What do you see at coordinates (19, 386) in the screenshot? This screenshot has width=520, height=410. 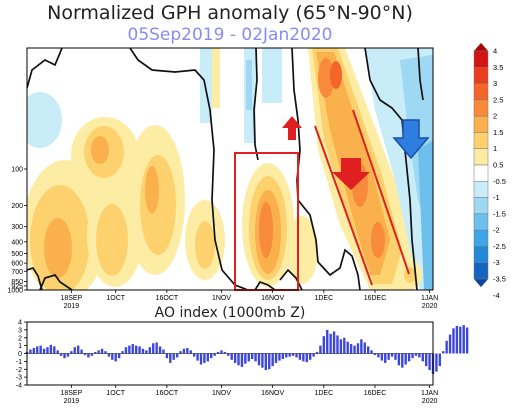 I see `ao-y-tick-label: -4` at bounding box center [19, 386].